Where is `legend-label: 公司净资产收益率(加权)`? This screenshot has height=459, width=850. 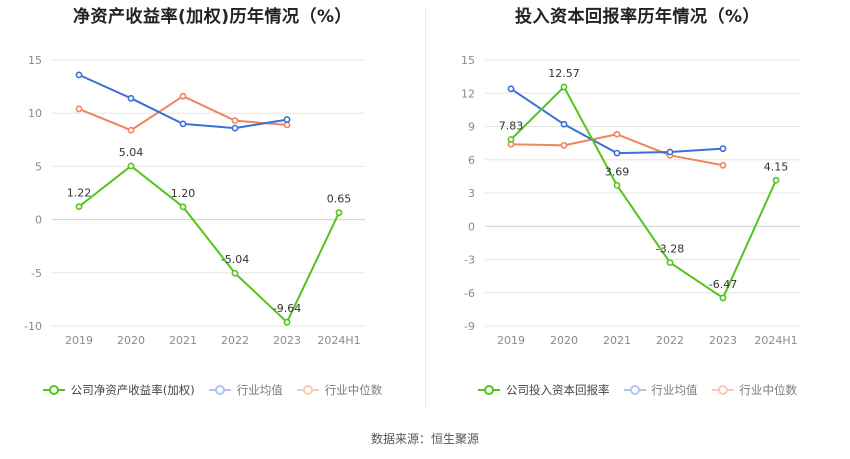
legend-label: 公司净资产收益率(加权) is located at coordinates (132, 390).